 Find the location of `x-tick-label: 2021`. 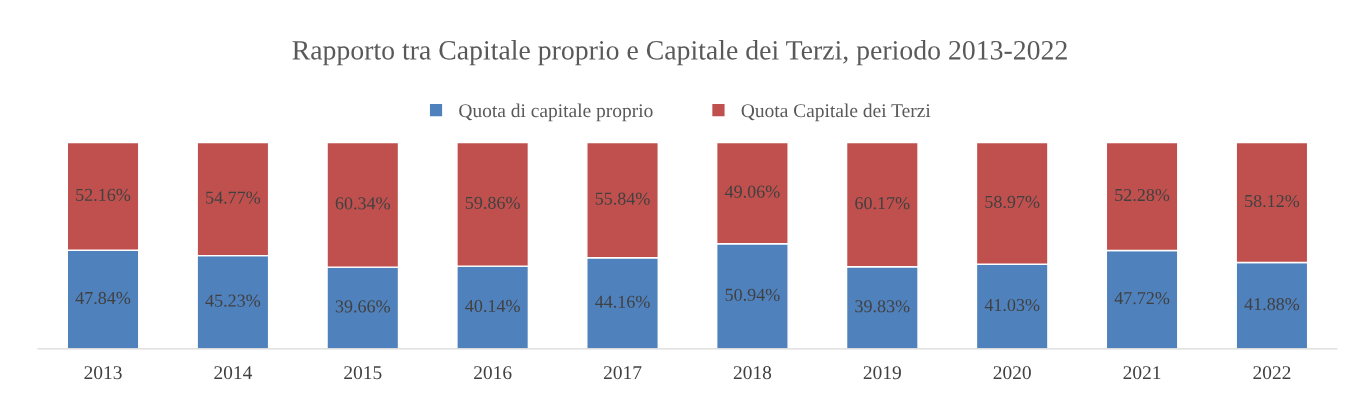

x-tick-label: 2021 is located at coordinates (1142, 373).